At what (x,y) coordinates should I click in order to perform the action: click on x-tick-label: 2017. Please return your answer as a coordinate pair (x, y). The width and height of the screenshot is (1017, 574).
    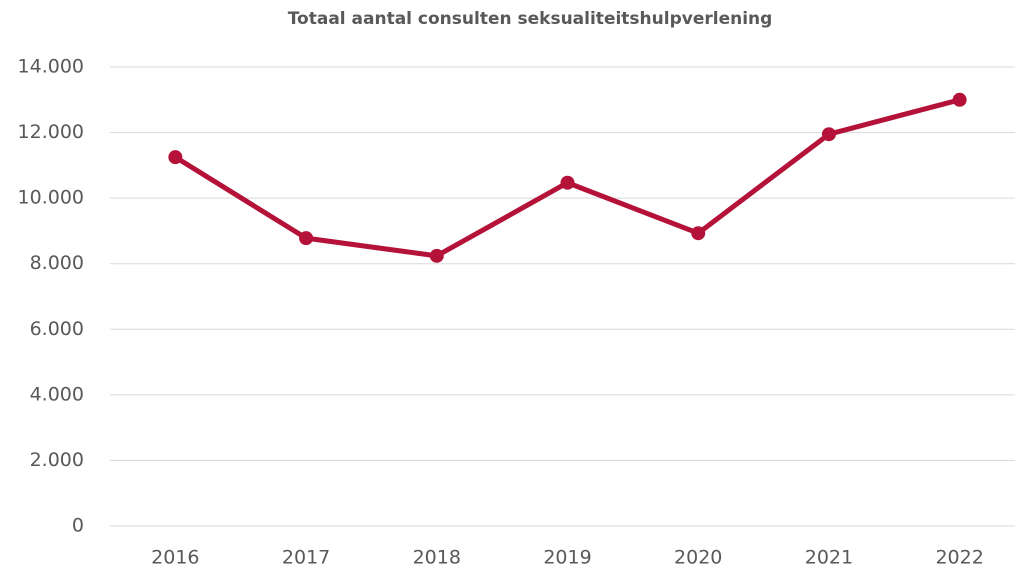
    Looking at the image, I should click on (306, 558).